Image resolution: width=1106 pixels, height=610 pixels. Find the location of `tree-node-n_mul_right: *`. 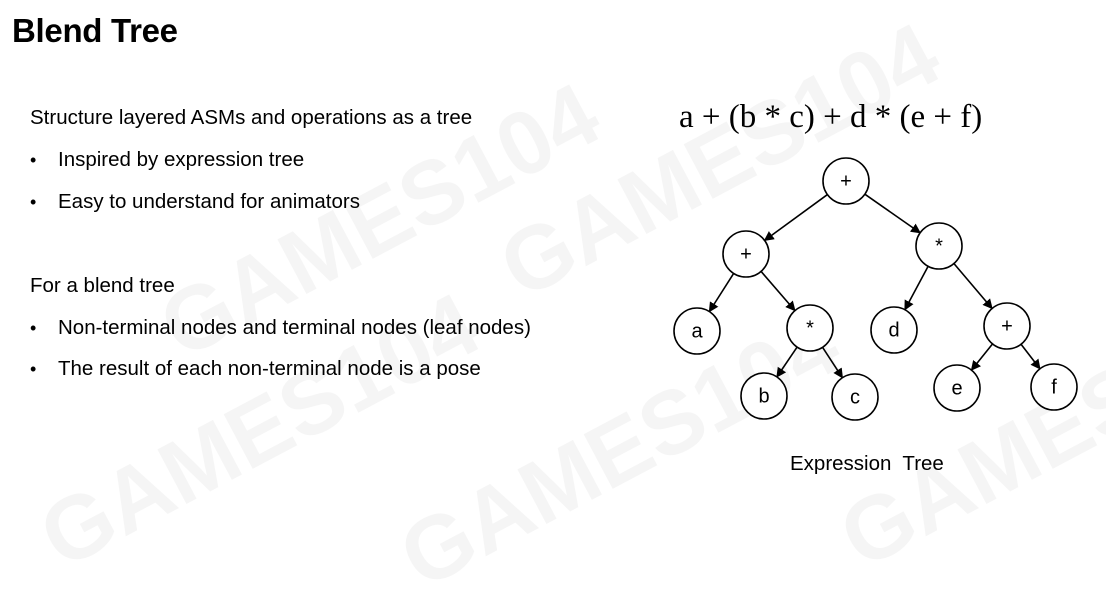

tree-node-n_mul_right: * is located at coordinates (939, 246).